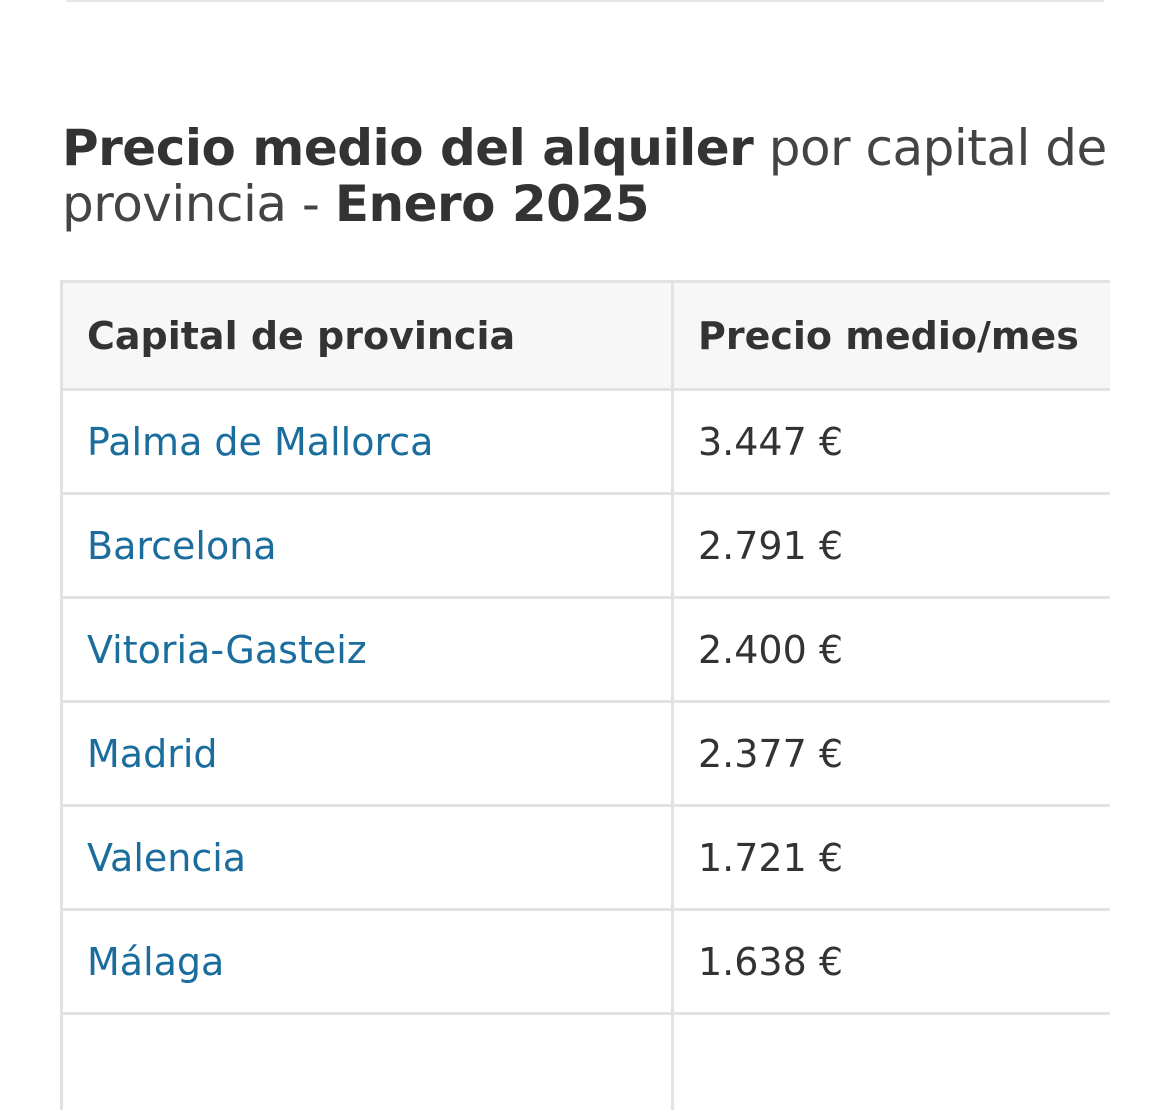  I want to click on title-date: Enero 2025, so click(492, 204).